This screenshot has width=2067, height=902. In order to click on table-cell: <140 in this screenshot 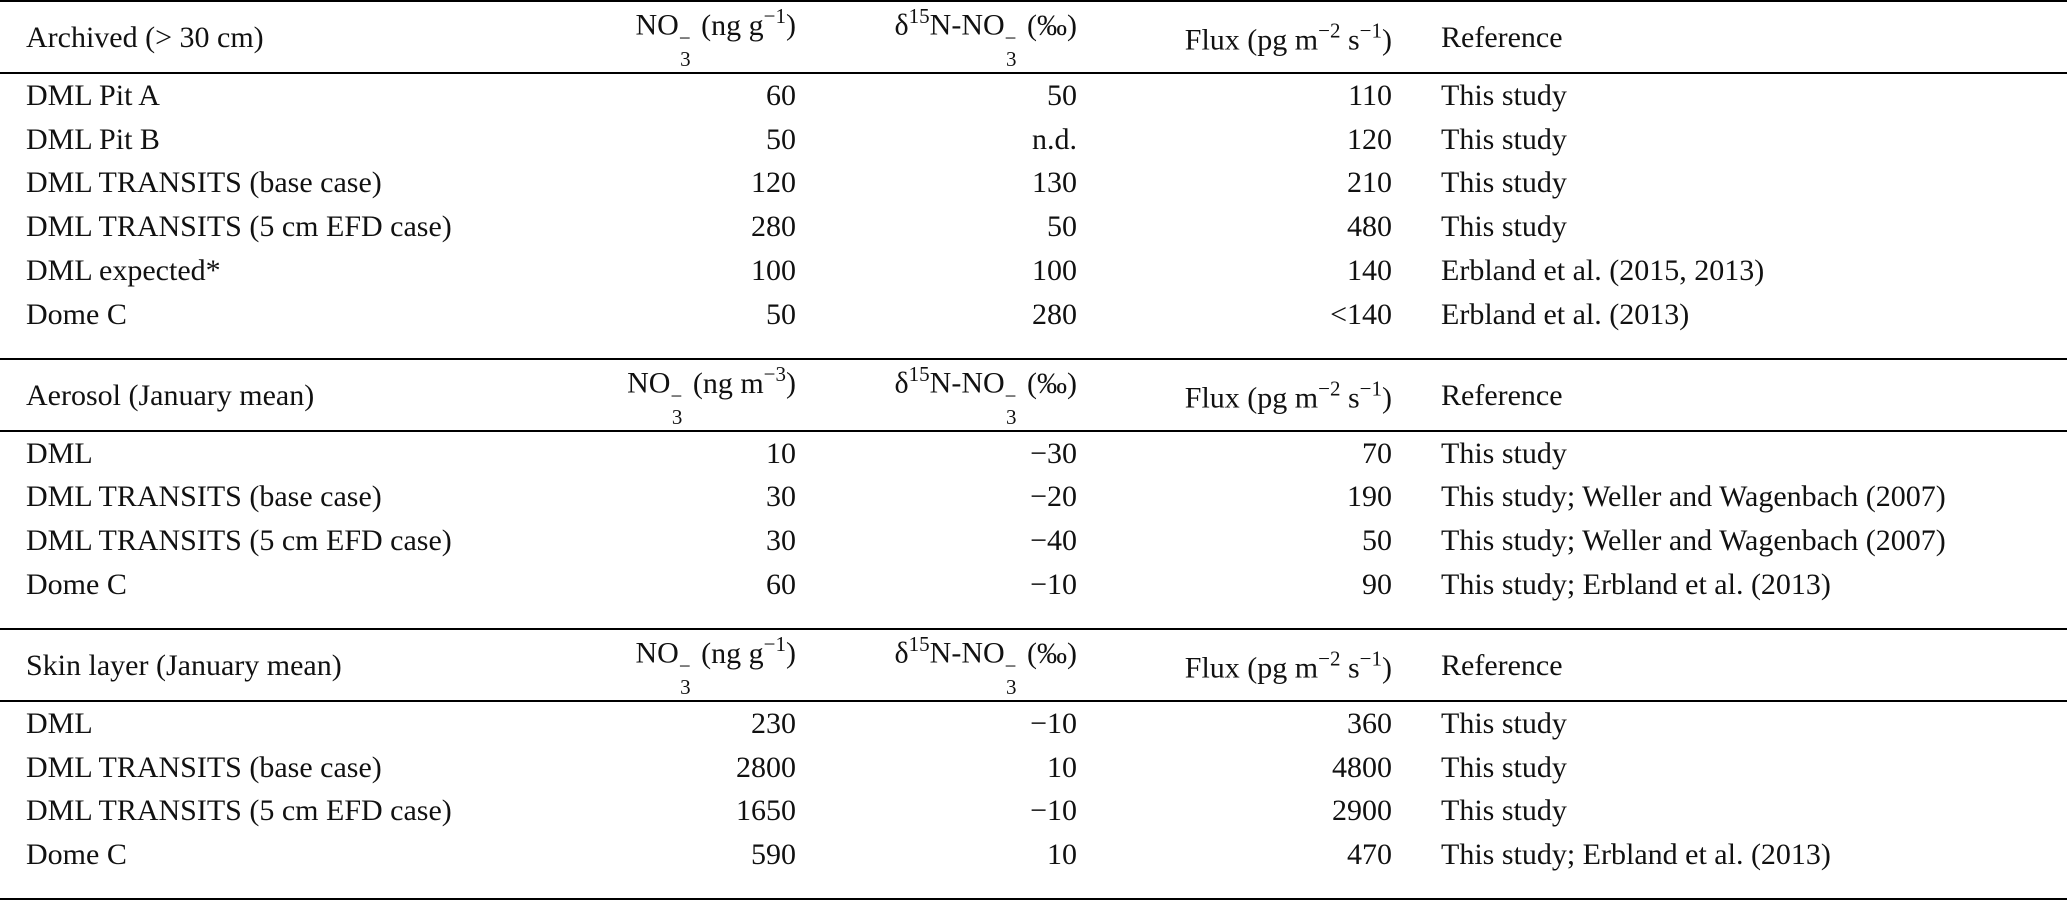, I will do `click(1361, 314)`.